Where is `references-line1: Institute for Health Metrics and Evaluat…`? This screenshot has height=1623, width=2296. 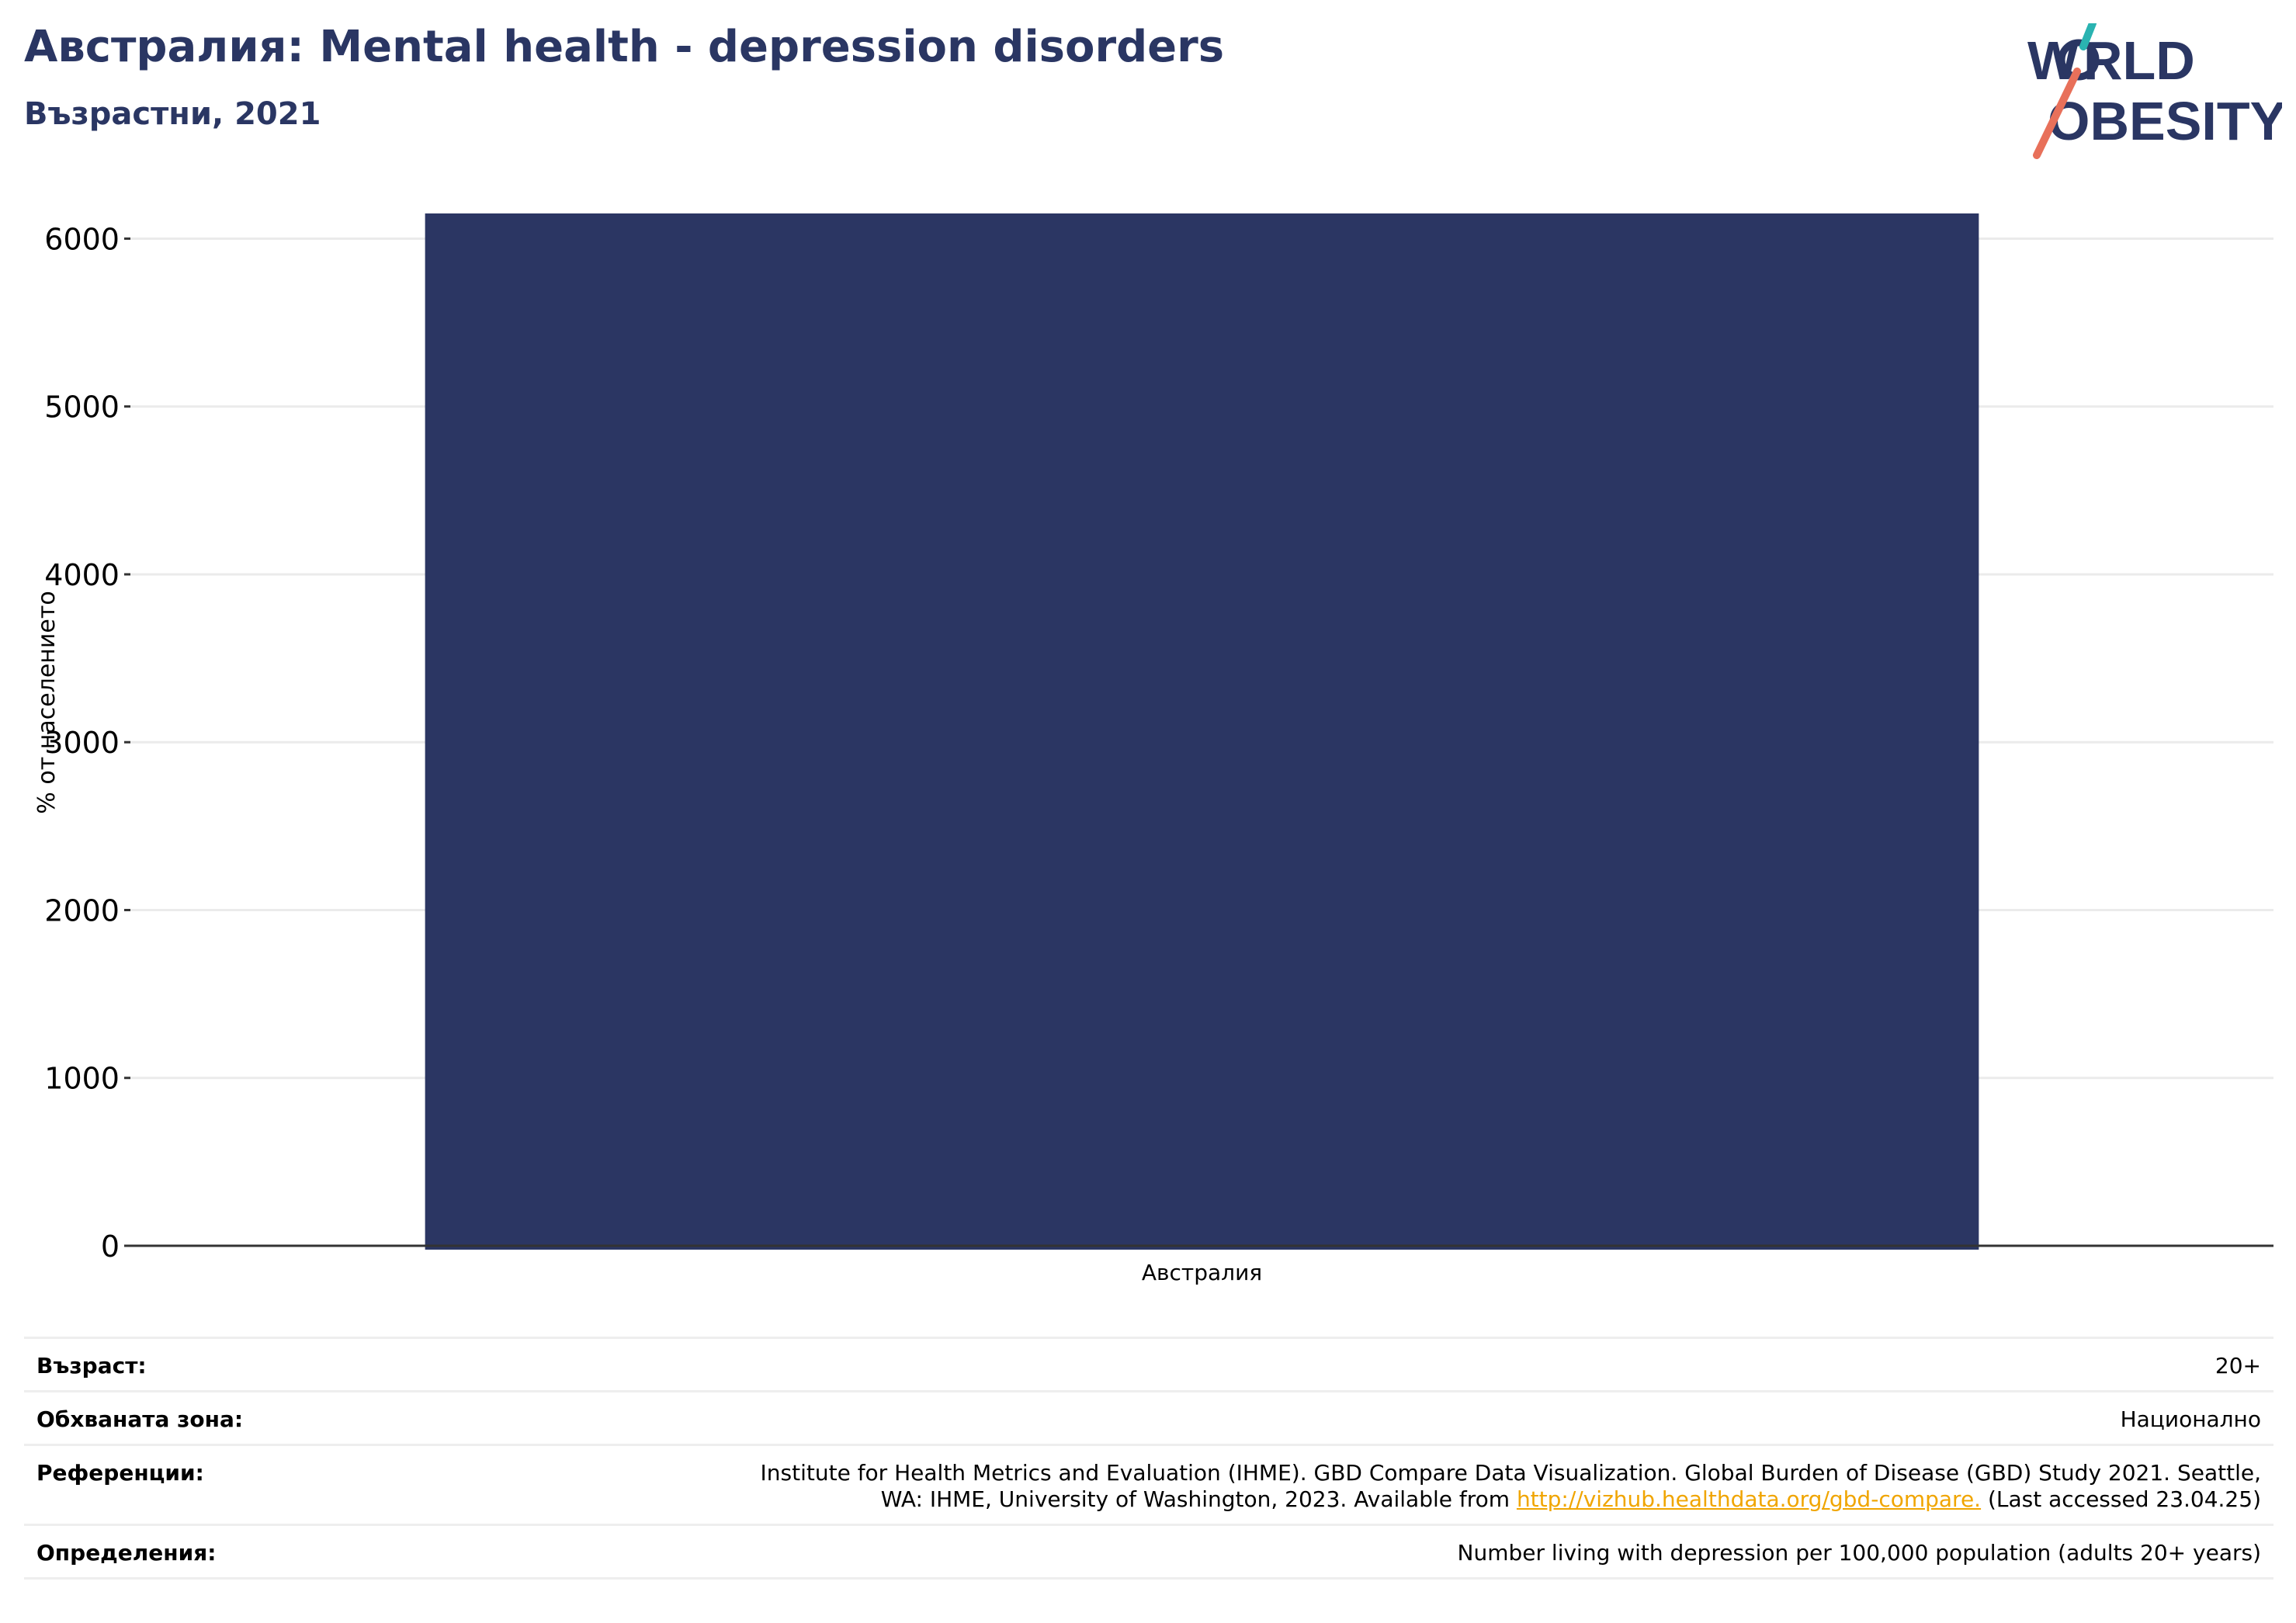 references-line1: Institute for Health Metrics and Evaluat… is located at coordinates (1510, 1473).